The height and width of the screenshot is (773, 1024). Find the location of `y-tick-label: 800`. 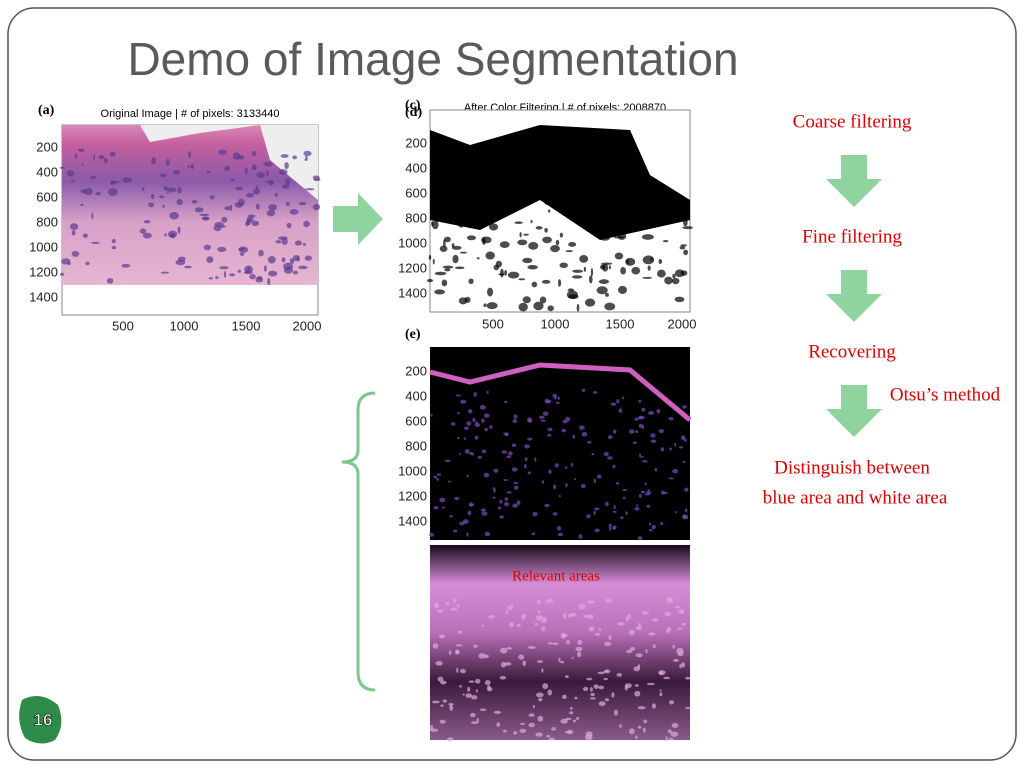

y-tick-label: 800 is located at coordinates (416, 217).